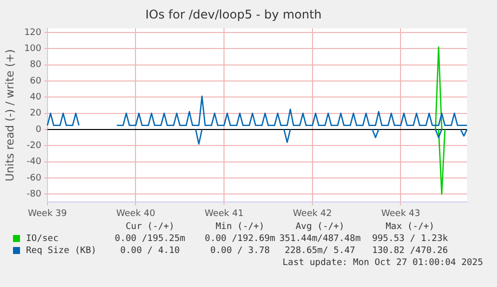 This screenshot has height=287, width=497. What do you see at coordinates (224, 213) in the screenshot?
I see `x-tick-label: Week 41` at bounding box center [224, 213].